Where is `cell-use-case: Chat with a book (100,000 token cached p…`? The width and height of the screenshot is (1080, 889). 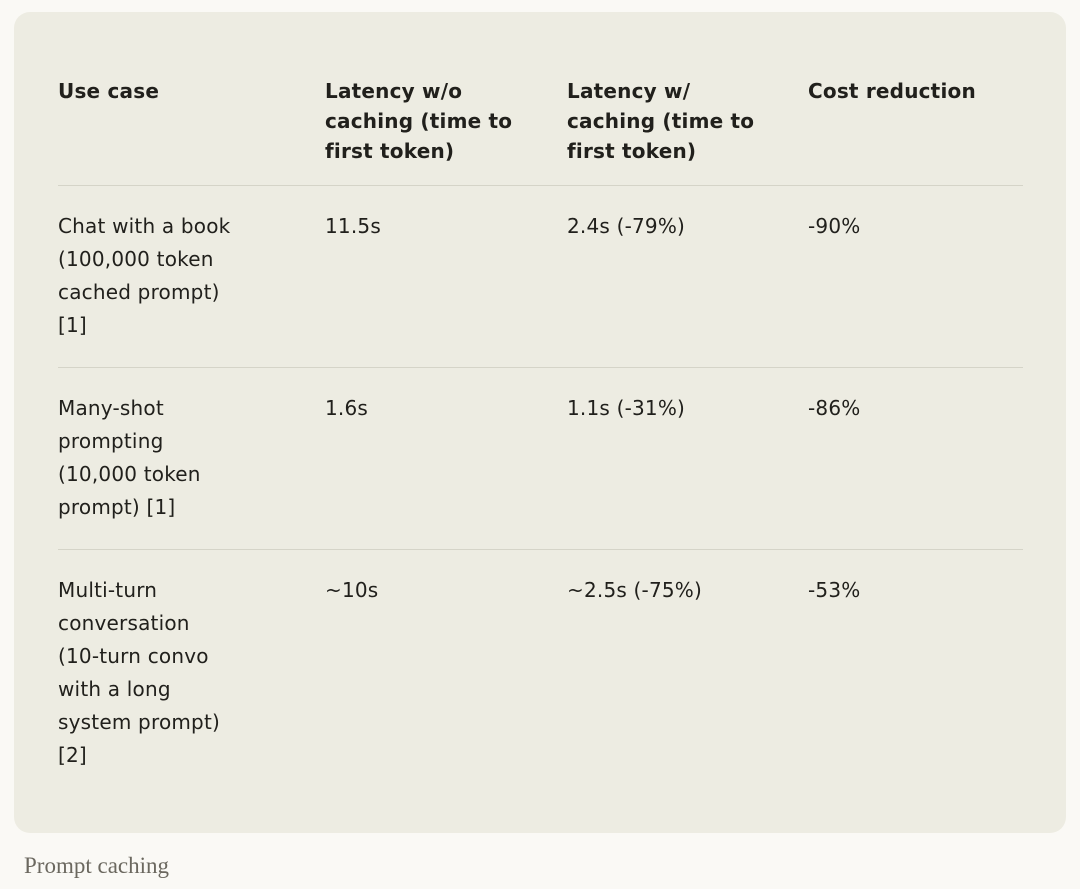
cell-use-case: Chat with a book (100,000 token cached p… is located at coordinates (144, 275).